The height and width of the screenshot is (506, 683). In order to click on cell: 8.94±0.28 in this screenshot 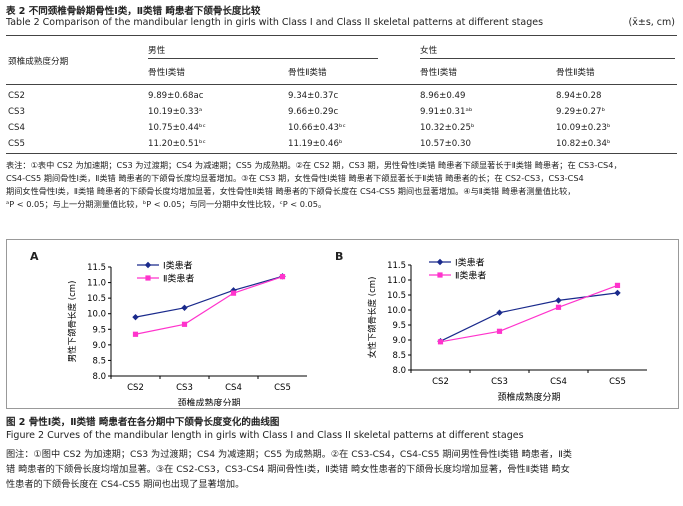, I will do `click(579, 96)`.